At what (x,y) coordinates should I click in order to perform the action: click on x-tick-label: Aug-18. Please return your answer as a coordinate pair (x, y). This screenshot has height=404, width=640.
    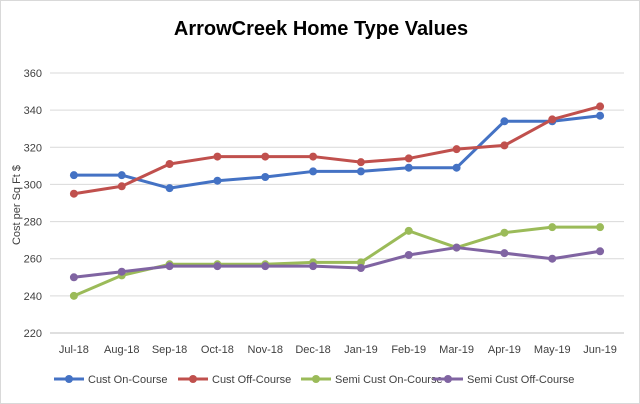
    Looking at the image, I should click on (121, 350).